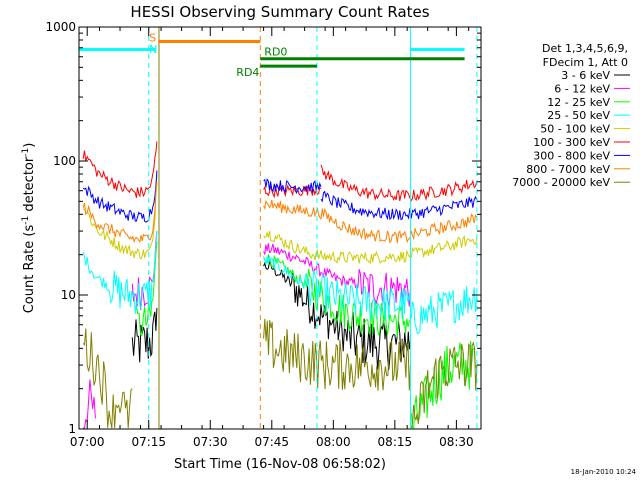 This screenshot has height=480, width=640. What do you see at coordinates (578, 115) in the screenshot?
I see `legend-entry-25-50-kev: 25 - 50 keV` at bounding box center [578, 115].